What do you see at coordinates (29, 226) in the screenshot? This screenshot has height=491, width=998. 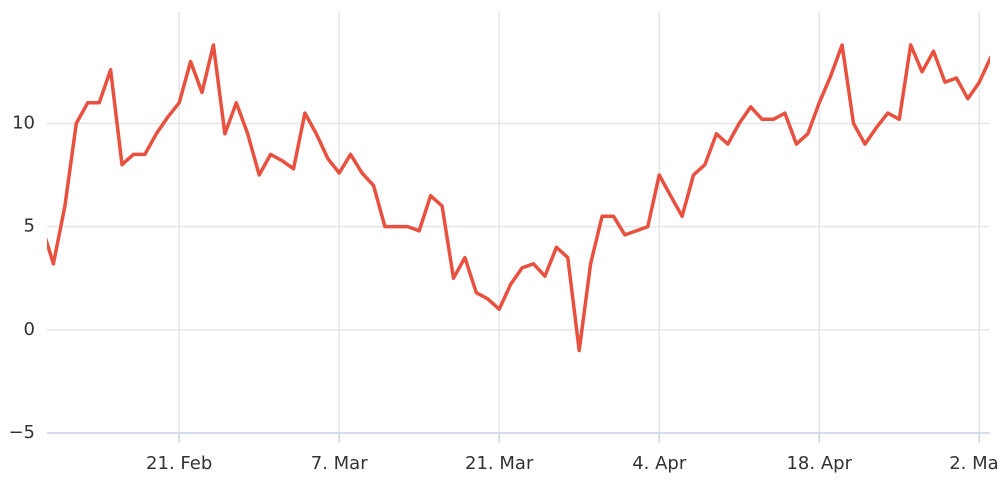 I see `y-tick-label: 5` at bounding box center [29, 226].